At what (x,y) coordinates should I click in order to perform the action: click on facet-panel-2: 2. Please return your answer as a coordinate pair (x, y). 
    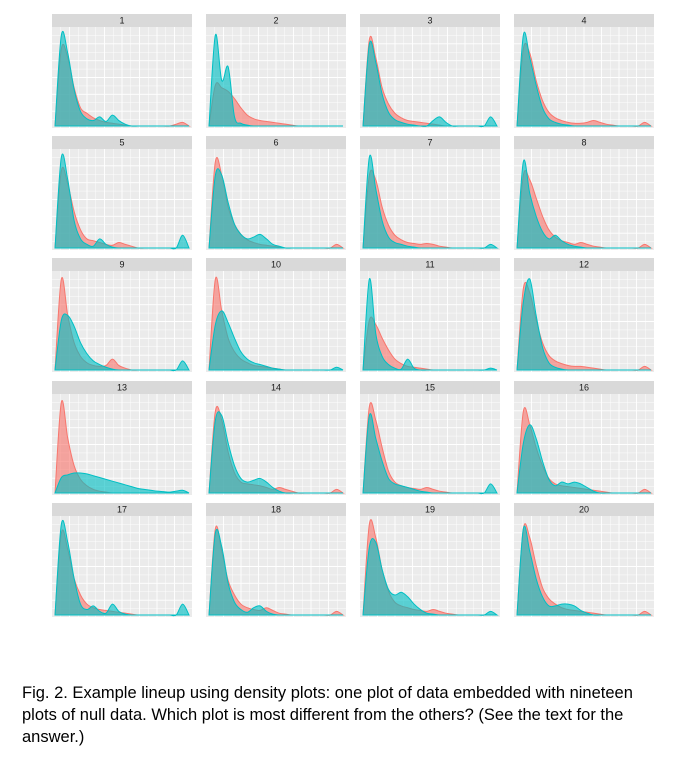
    Looking at the image, I should click on (276, 71).